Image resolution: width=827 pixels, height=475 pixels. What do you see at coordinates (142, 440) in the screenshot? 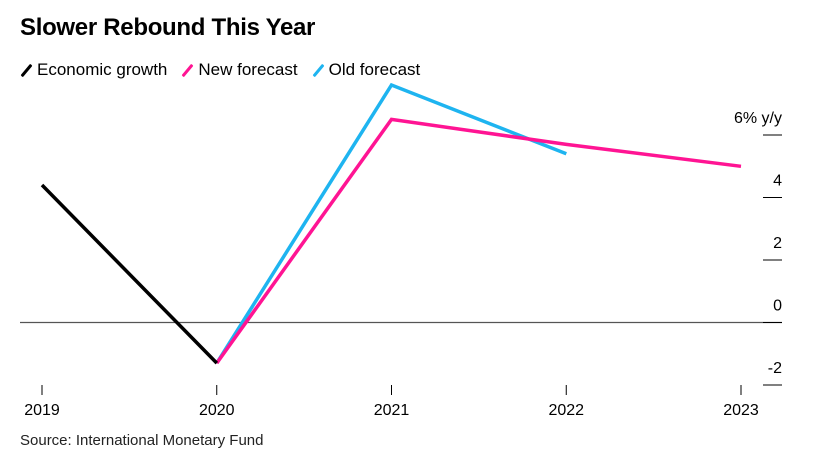
I see `source-note: Source: International Monetary Fund` at bounding box center [142, 440].